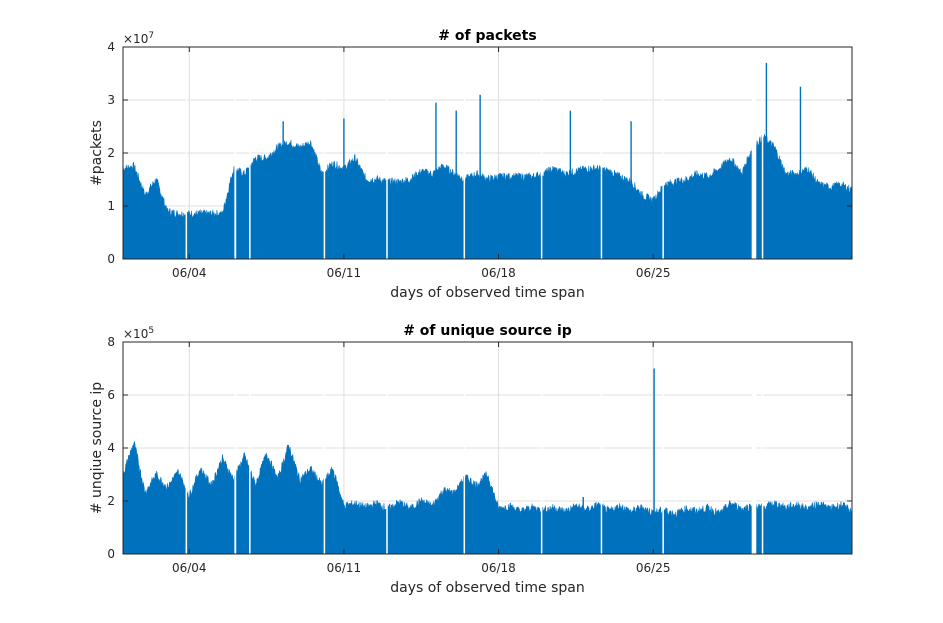 This screenshot has width=943, height=623. I want to click on y-tick-label: 1, so click(111, 206).